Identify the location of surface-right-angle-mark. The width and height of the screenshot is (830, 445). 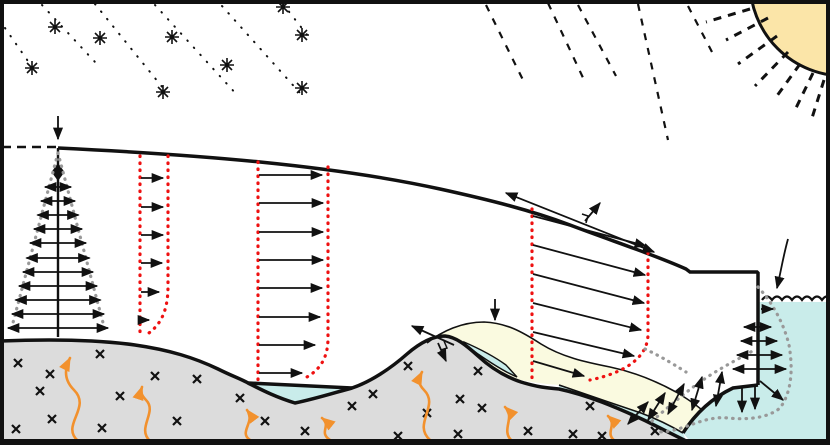
(585, 218).